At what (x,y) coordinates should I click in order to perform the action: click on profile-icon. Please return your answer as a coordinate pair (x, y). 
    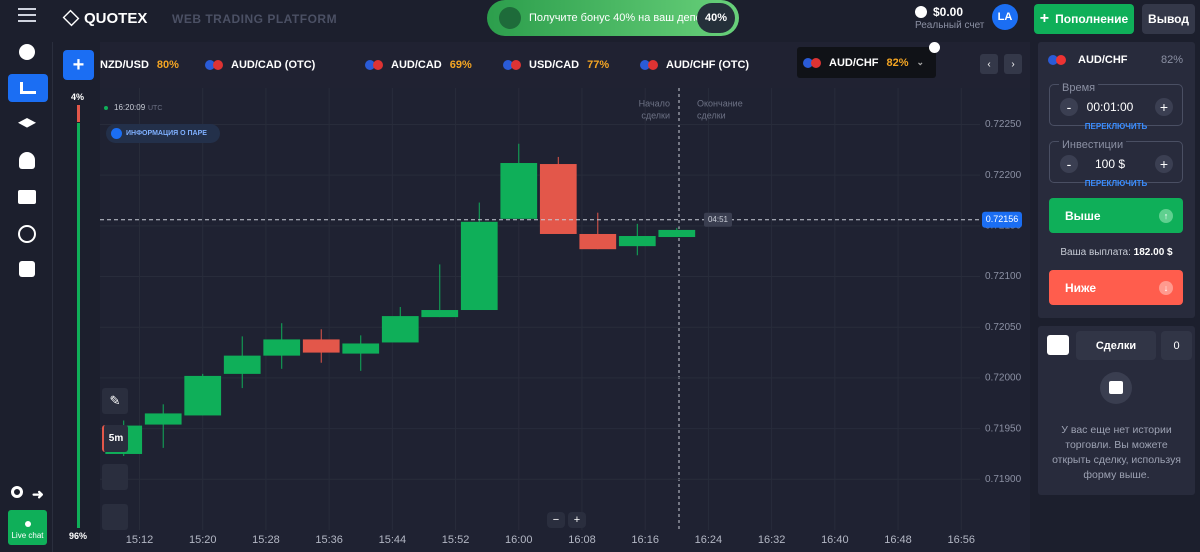
    Looking at the image, I should click on (27, 160).